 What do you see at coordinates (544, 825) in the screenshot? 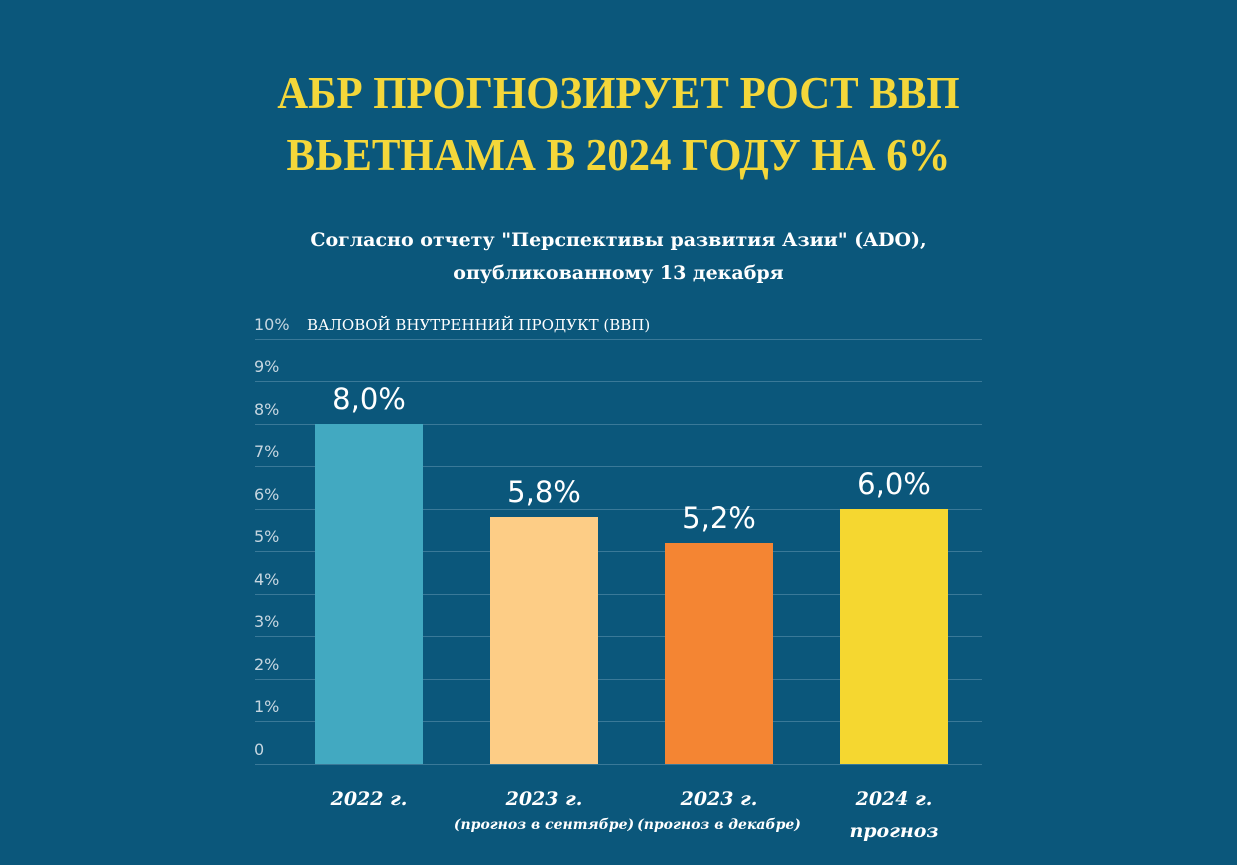
I see `category-sub: (прогноз в сентябре)` at bounding box center [544, 825].